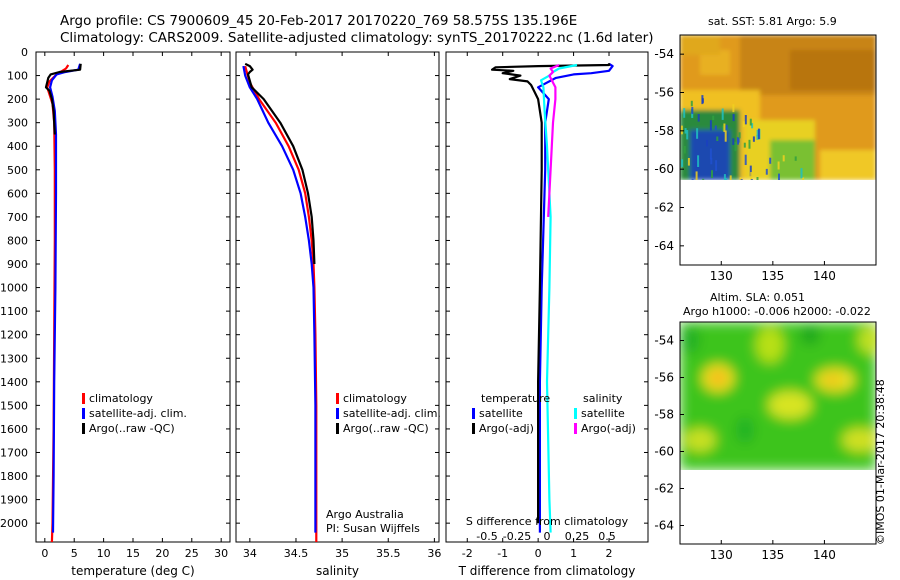  I want to click on depth-tick-label: 1500, so click(14, 405).